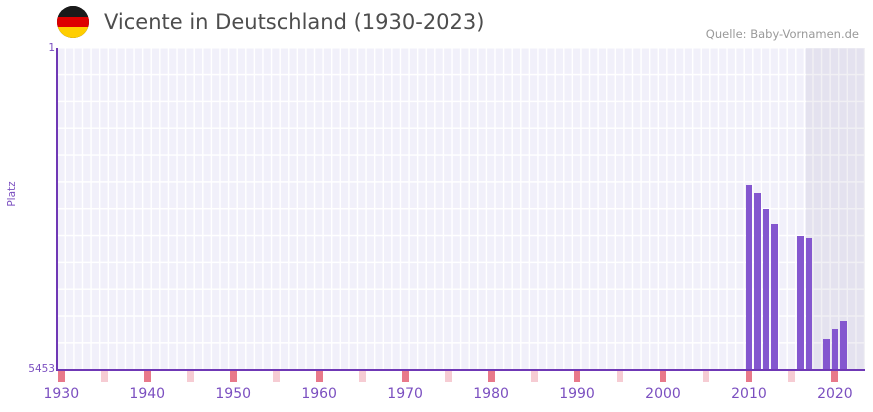  I want to click on german-flag-icon, so click(73, 22).